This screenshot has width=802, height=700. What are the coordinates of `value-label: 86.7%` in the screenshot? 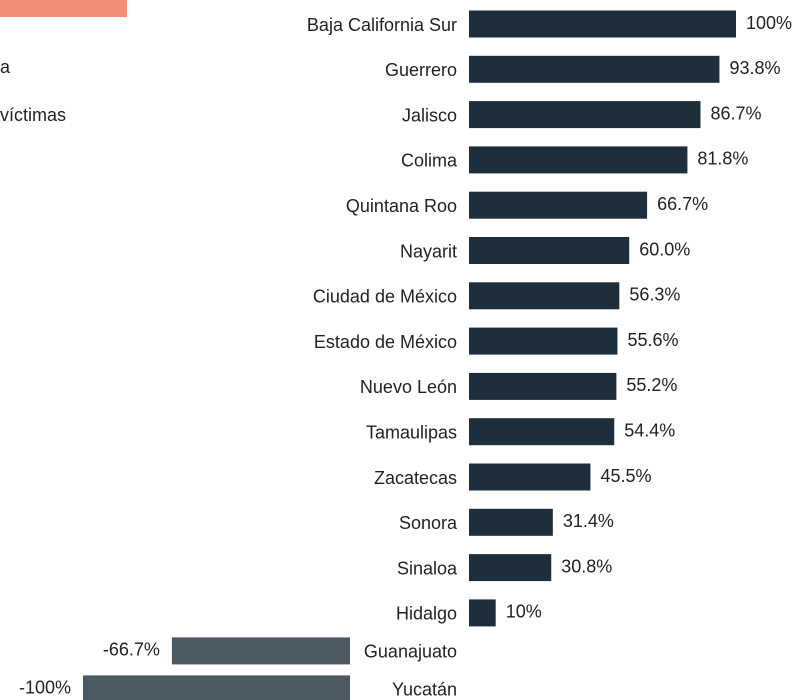 It's located at (735, 113).